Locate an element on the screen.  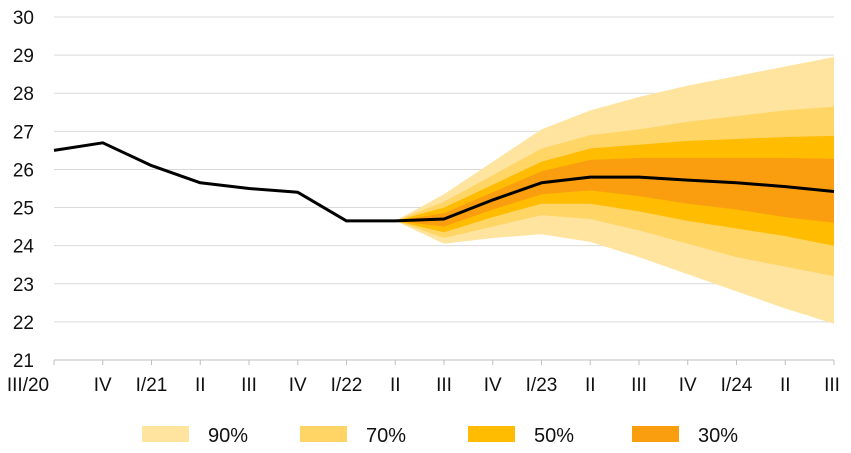
legend-label: 70% is located at coordinates (386, 436).